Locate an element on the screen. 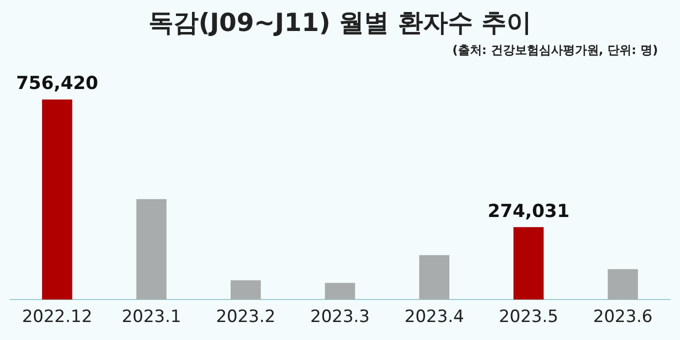 This screenshot has width=680, height=340. x-tick-label: 2023.6 is located at coordinates (623, 317).